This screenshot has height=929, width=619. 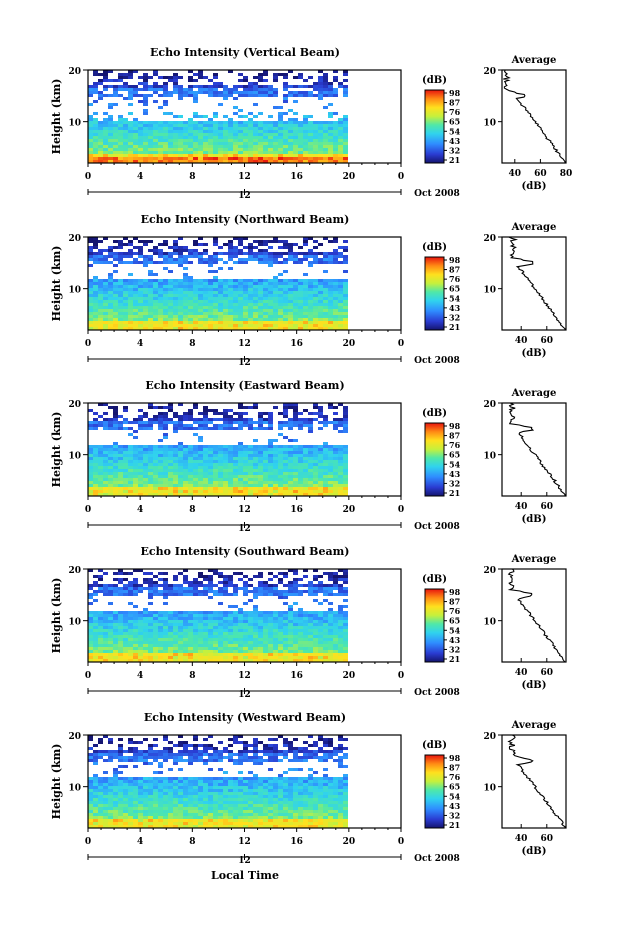 What do you see at coordinates (245, 551) in the screenshot?
I see `panel-title: Echo Intensity (Southward Beam)` at bounding box center [245, 551].